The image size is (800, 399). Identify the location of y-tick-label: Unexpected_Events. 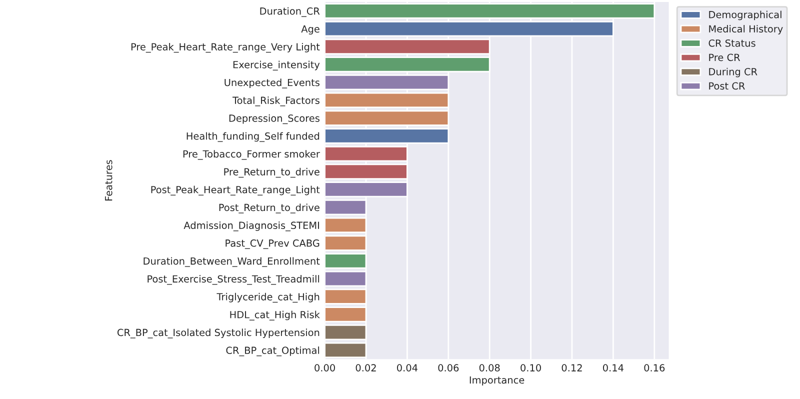
(272, 83).